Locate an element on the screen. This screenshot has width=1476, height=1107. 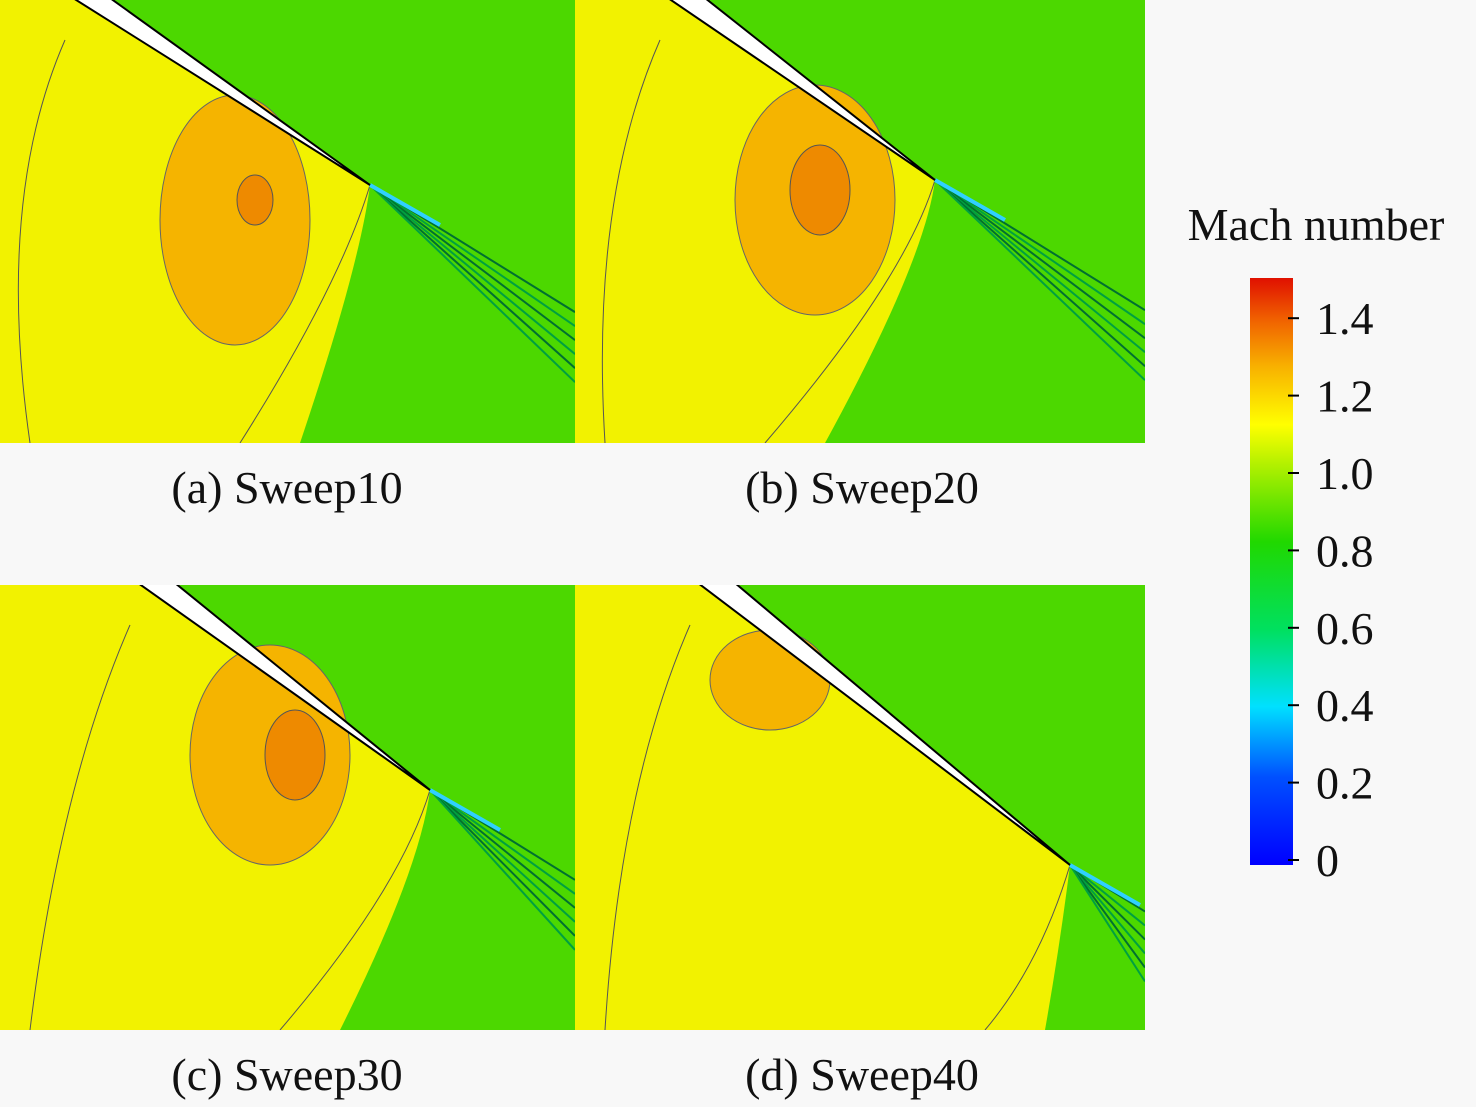
blob is located at coordinates (770, 680).